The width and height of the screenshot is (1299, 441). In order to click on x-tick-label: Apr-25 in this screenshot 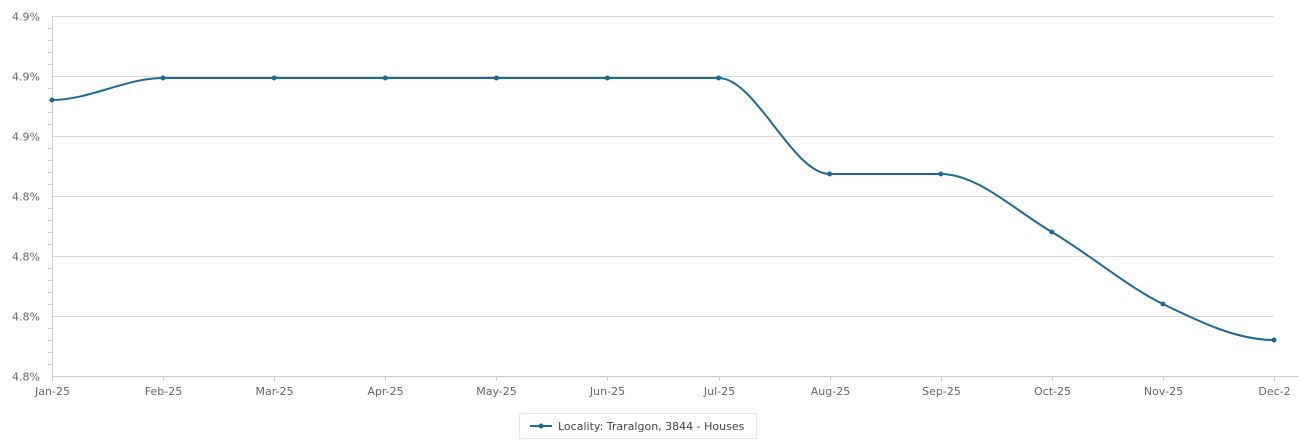, I will do `click(385, 391)`.